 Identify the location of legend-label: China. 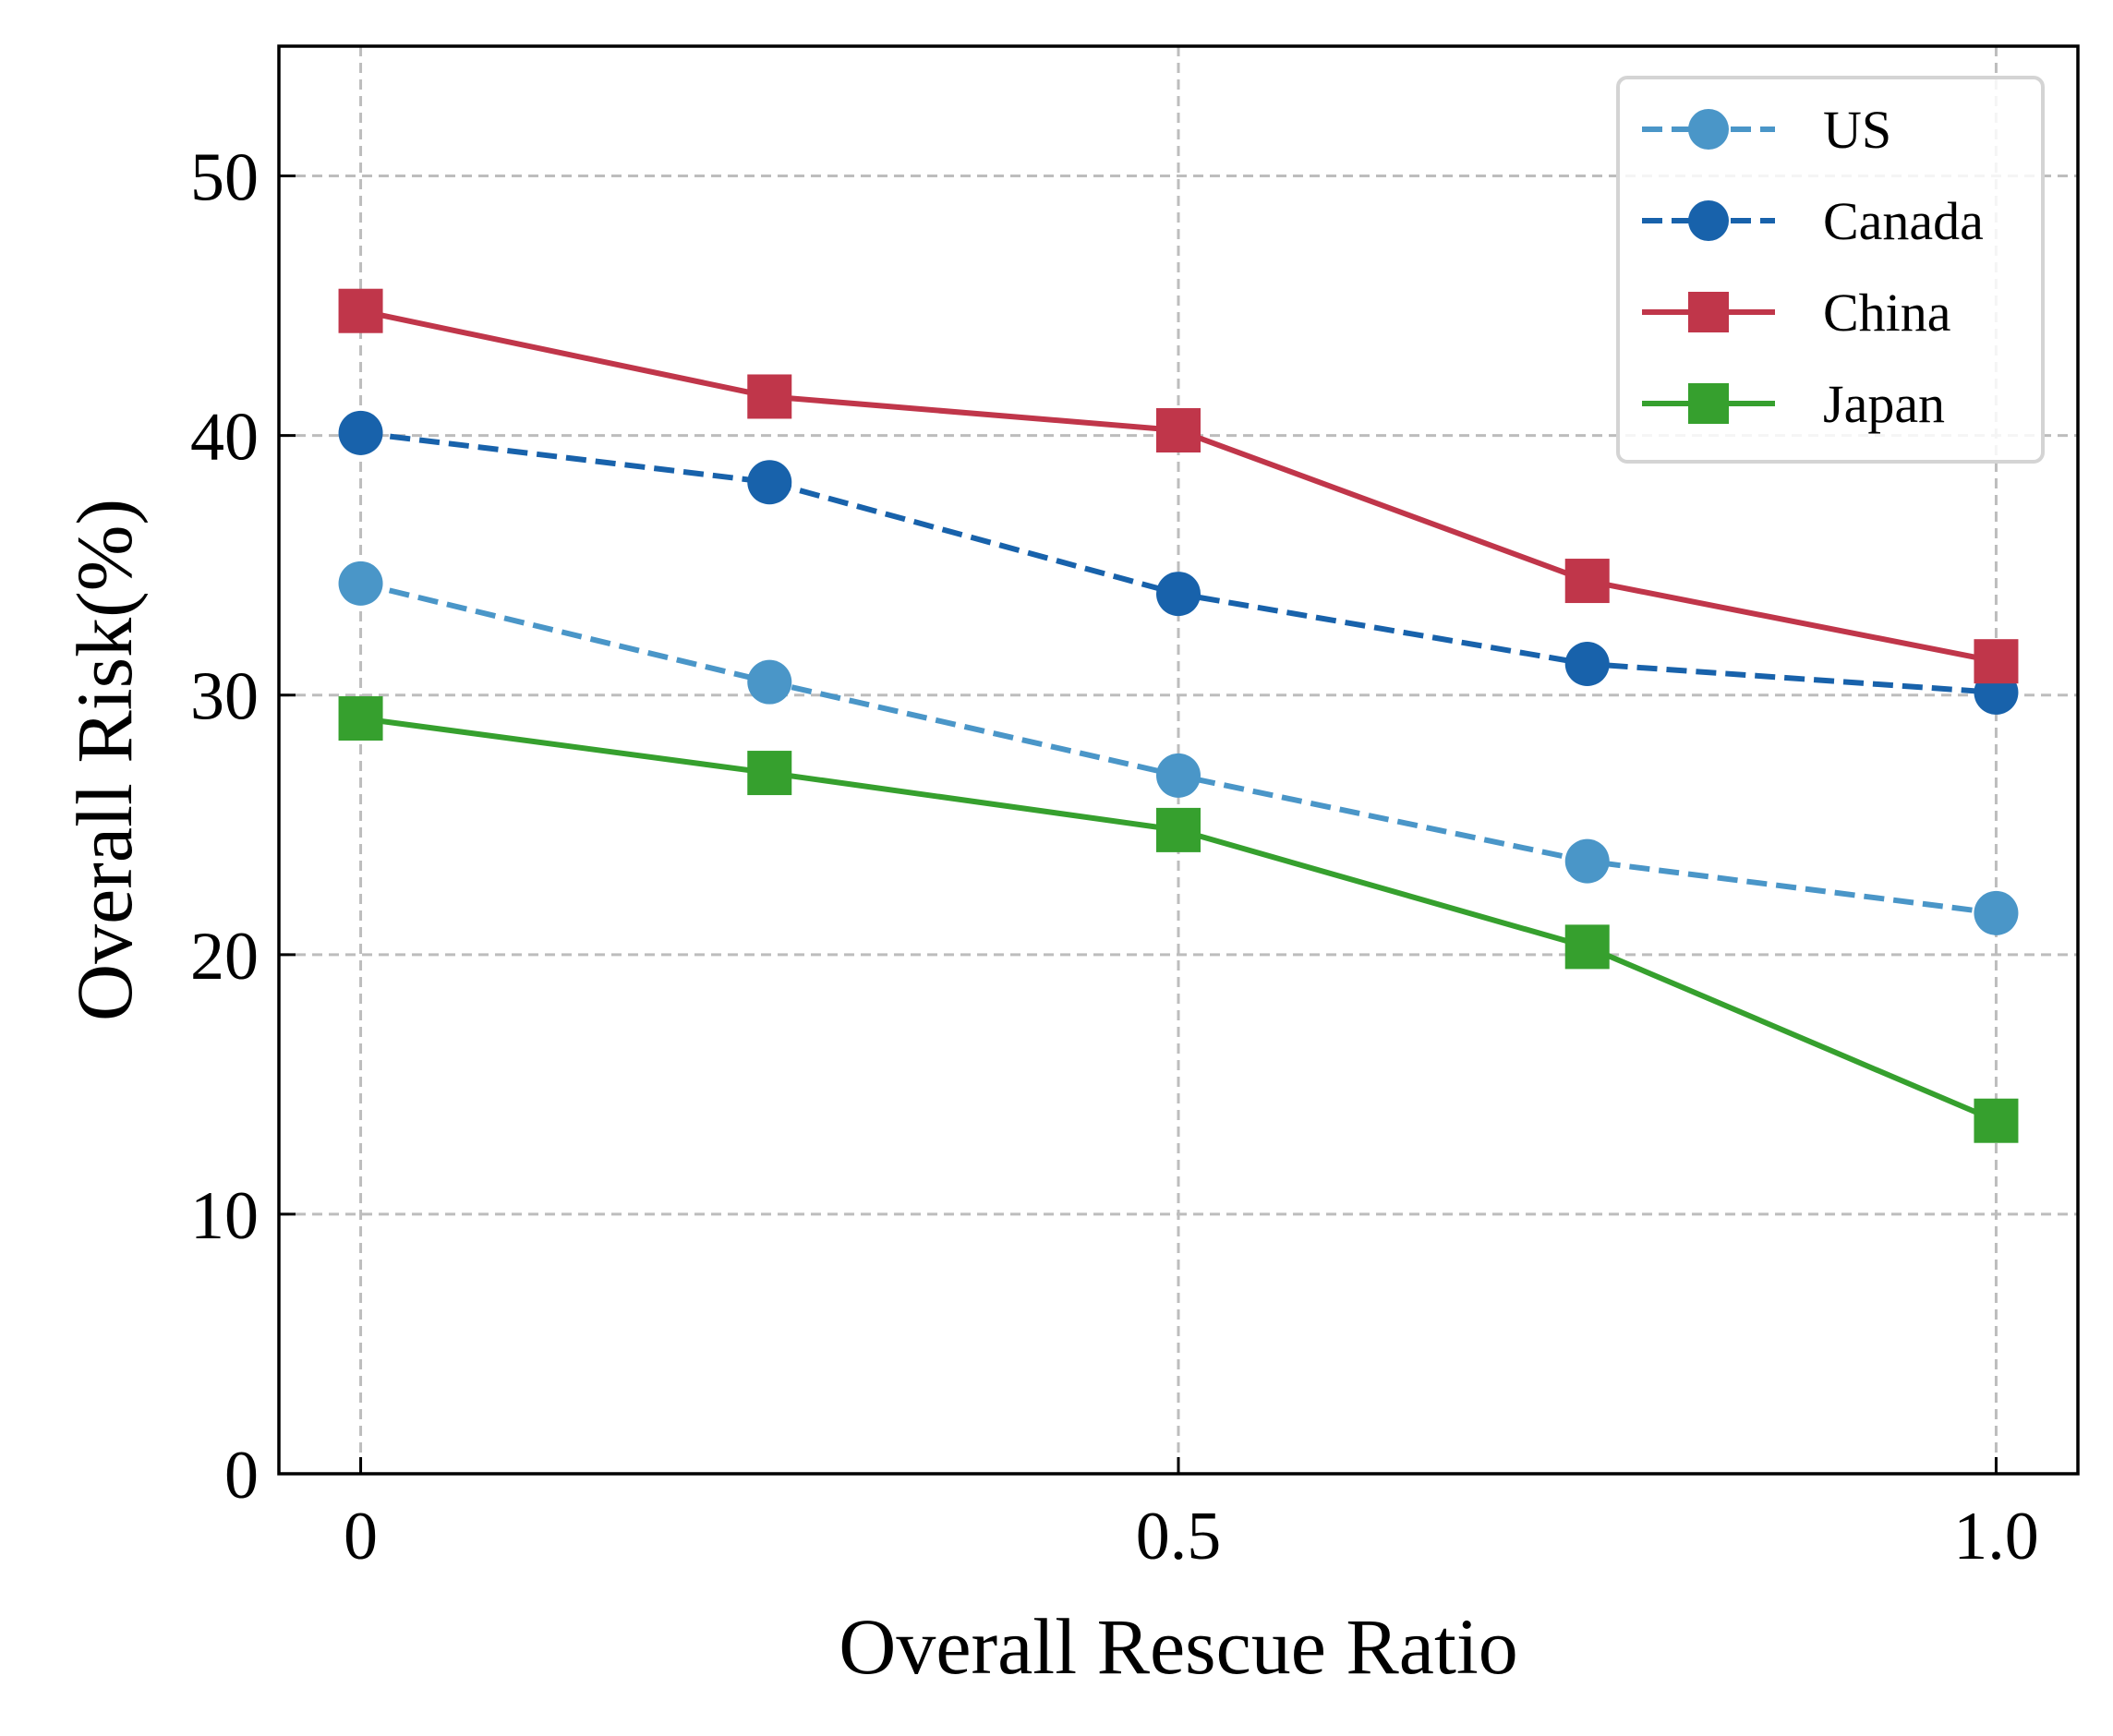
(1887, 313).